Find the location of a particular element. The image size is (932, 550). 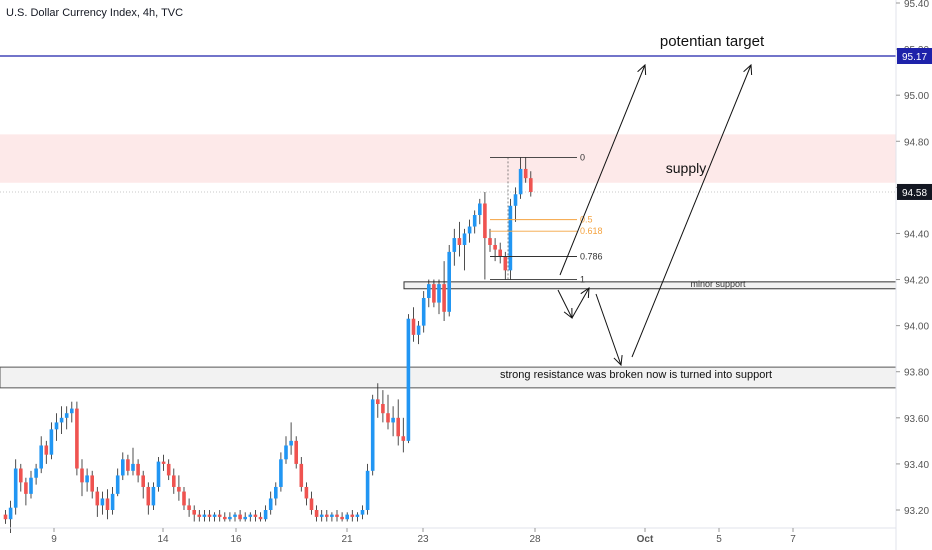

arrow-drop-strong is located at coordinates (608, 329).